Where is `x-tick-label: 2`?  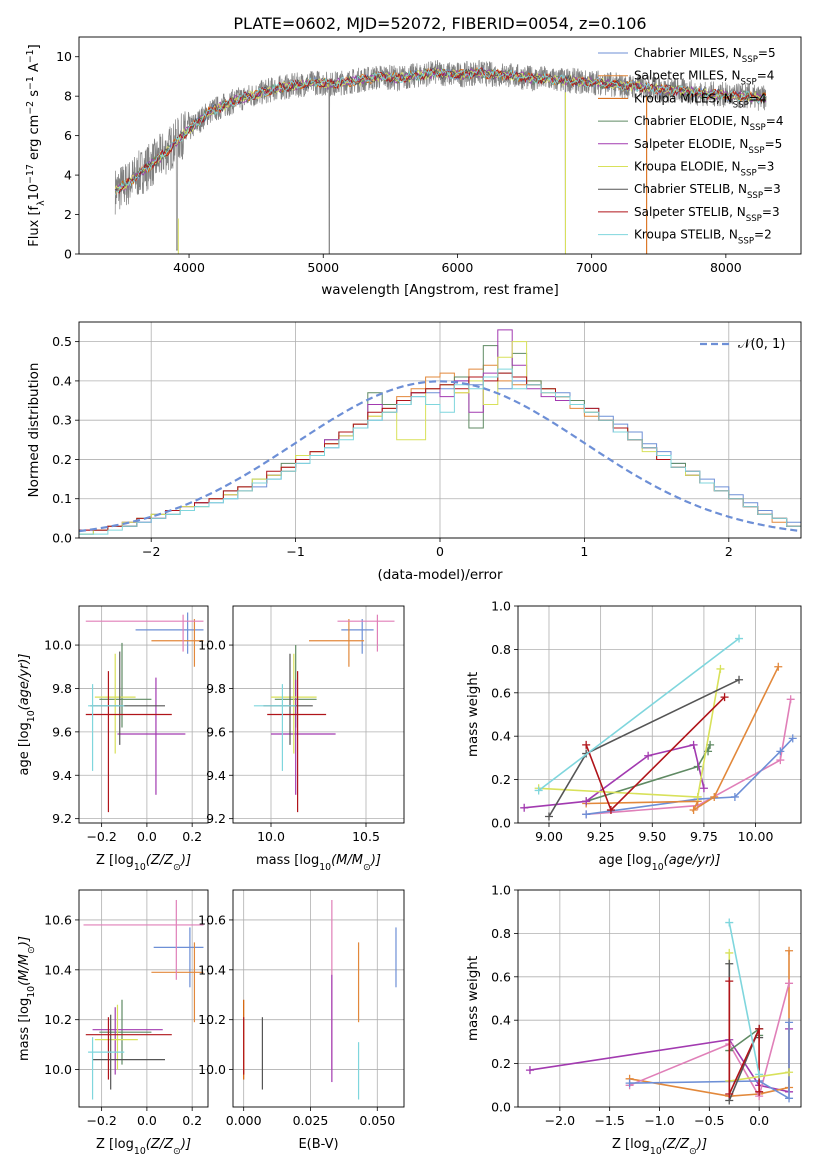 x-tick-label: 2 is located at coordinates (729, 551).